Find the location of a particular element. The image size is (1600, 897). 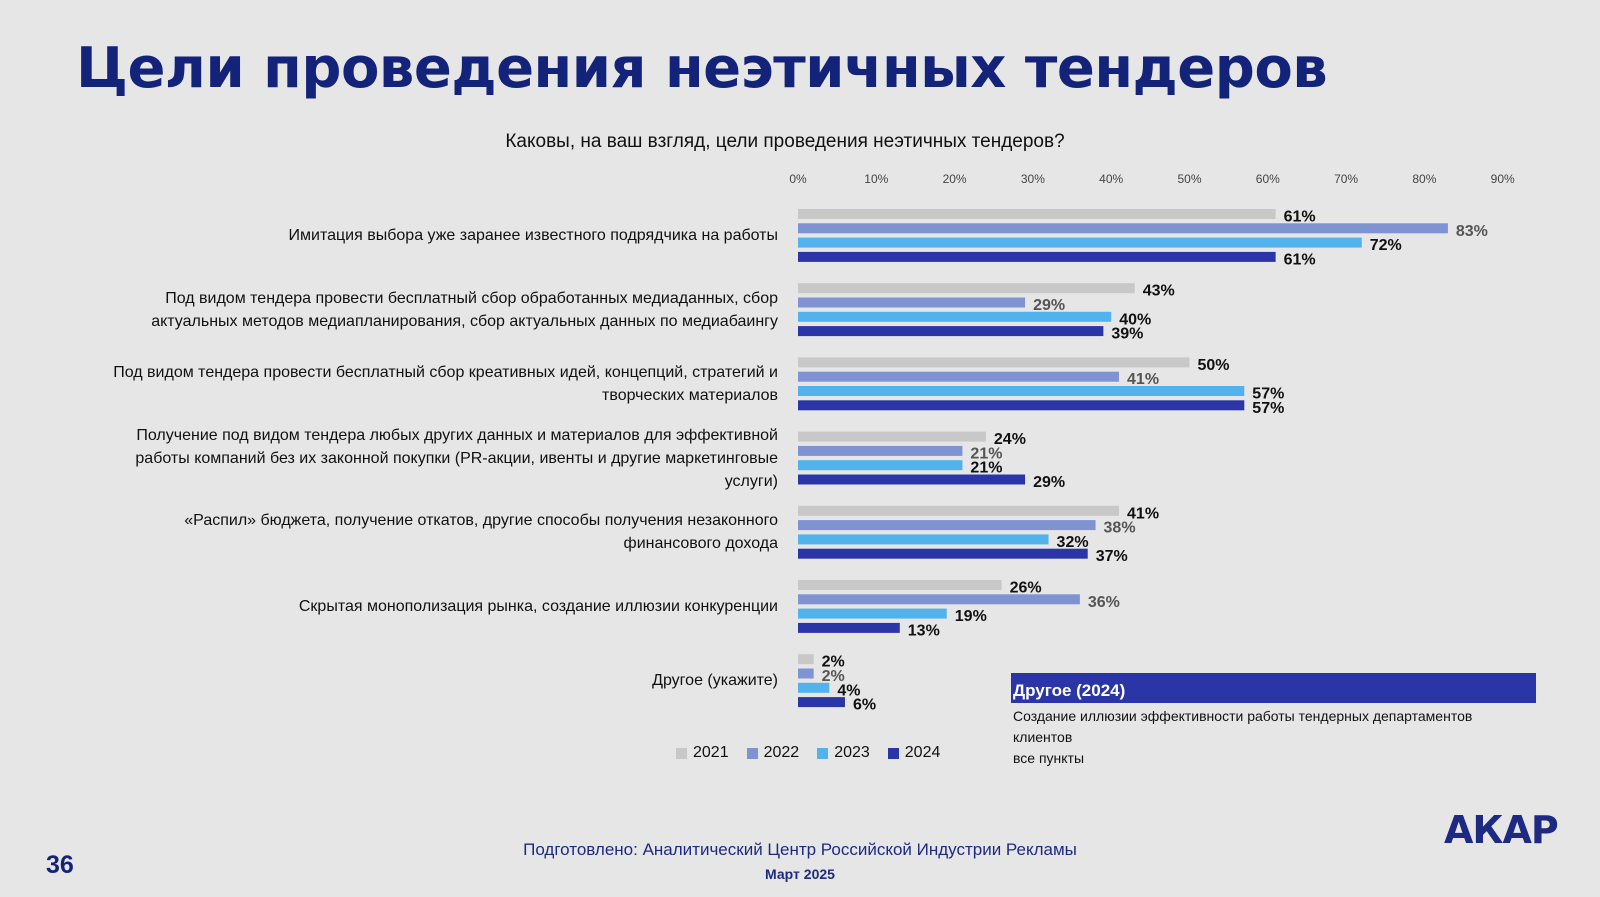

bar-value-label: 6% is located at coordinates (864, 705).